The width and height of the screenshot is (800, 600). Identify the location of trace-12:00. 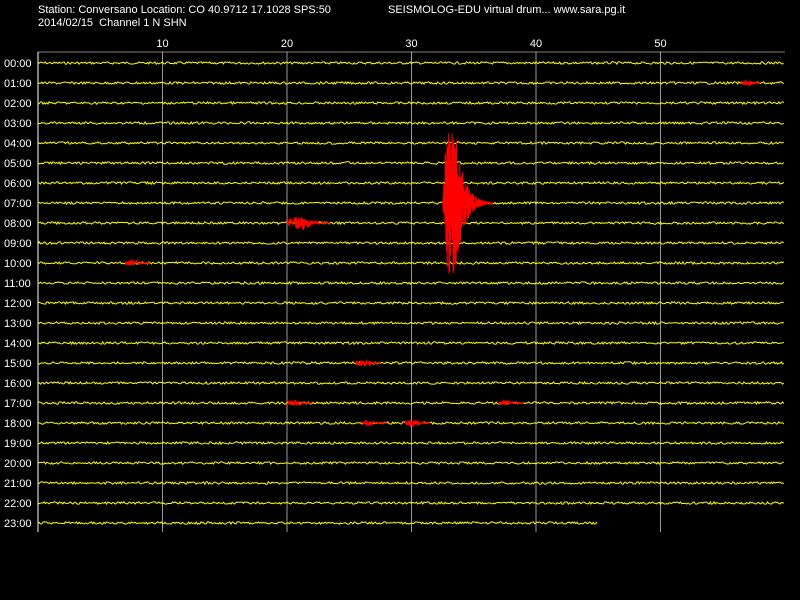
(410, 303).